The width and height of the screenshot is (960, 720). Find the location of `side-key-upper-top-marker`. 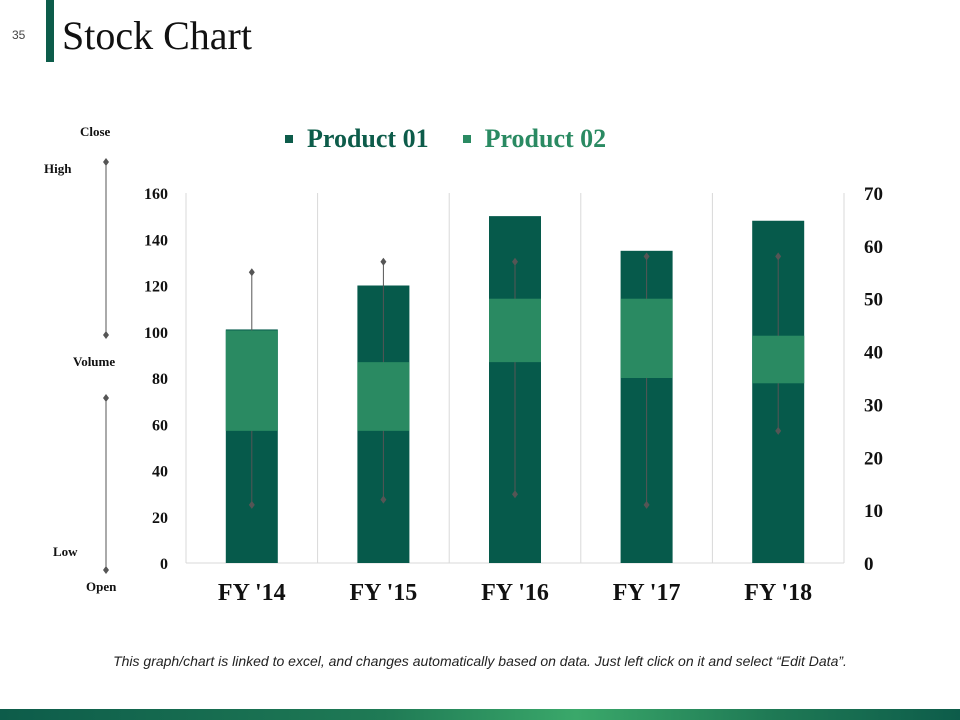

side-key-upper-top-marker is located at coordinates (106, 162).